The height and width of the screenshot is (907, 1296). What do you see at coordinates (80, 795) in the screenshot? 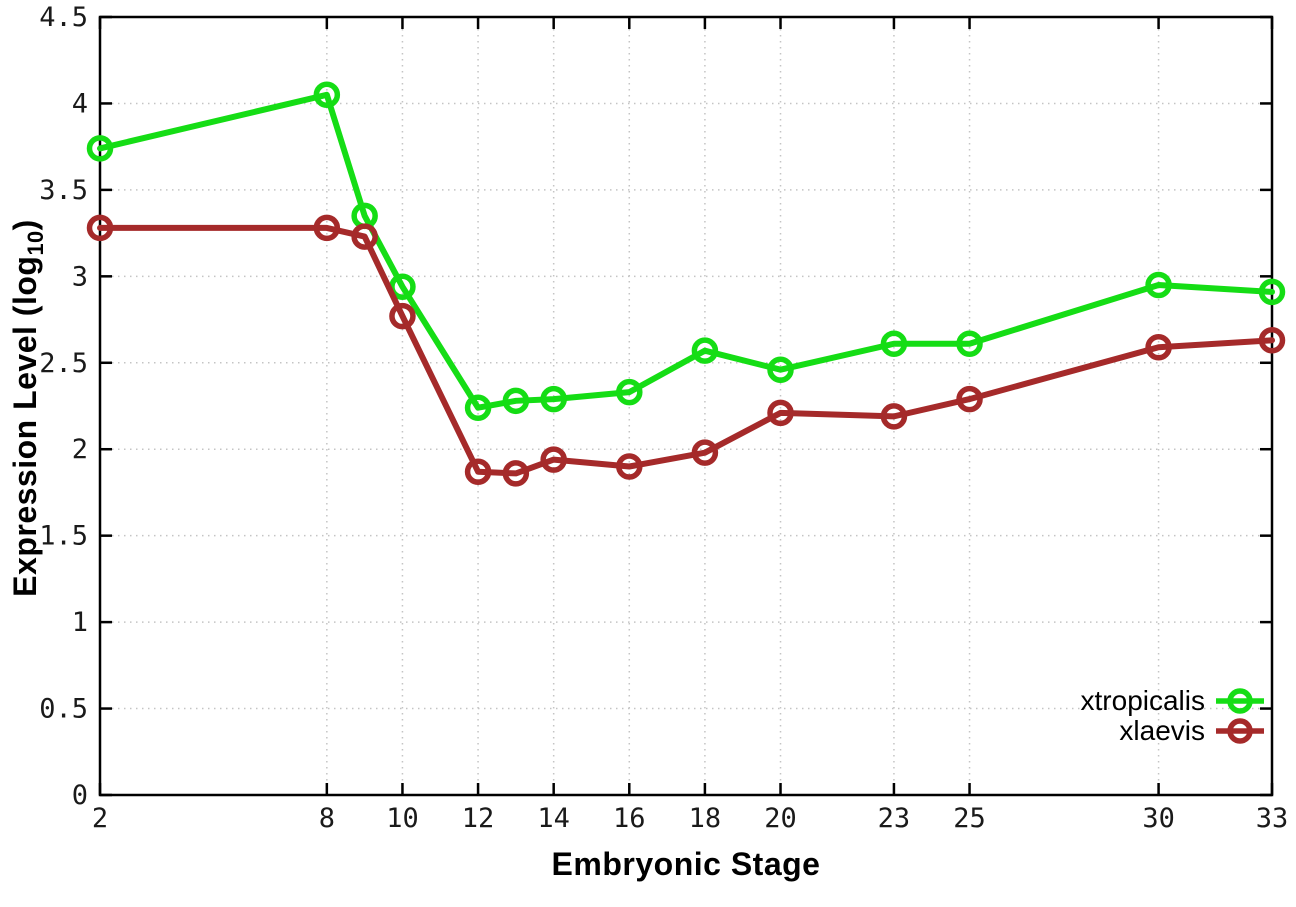
I see `y-tick-label: 0` at bounding box center [80, 795].